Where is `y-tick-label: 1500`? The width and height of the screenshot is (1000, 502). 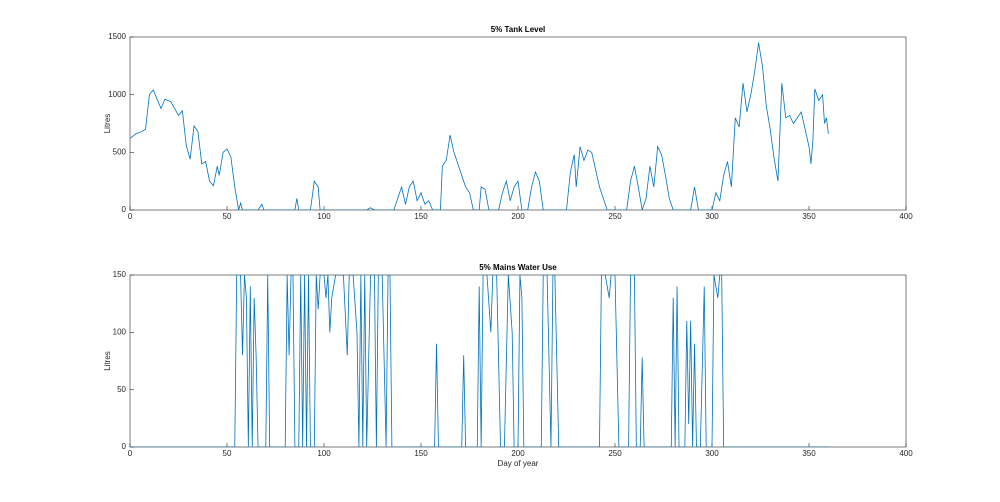 y-tick-label: 1500 is located at coordinates (117, 36).